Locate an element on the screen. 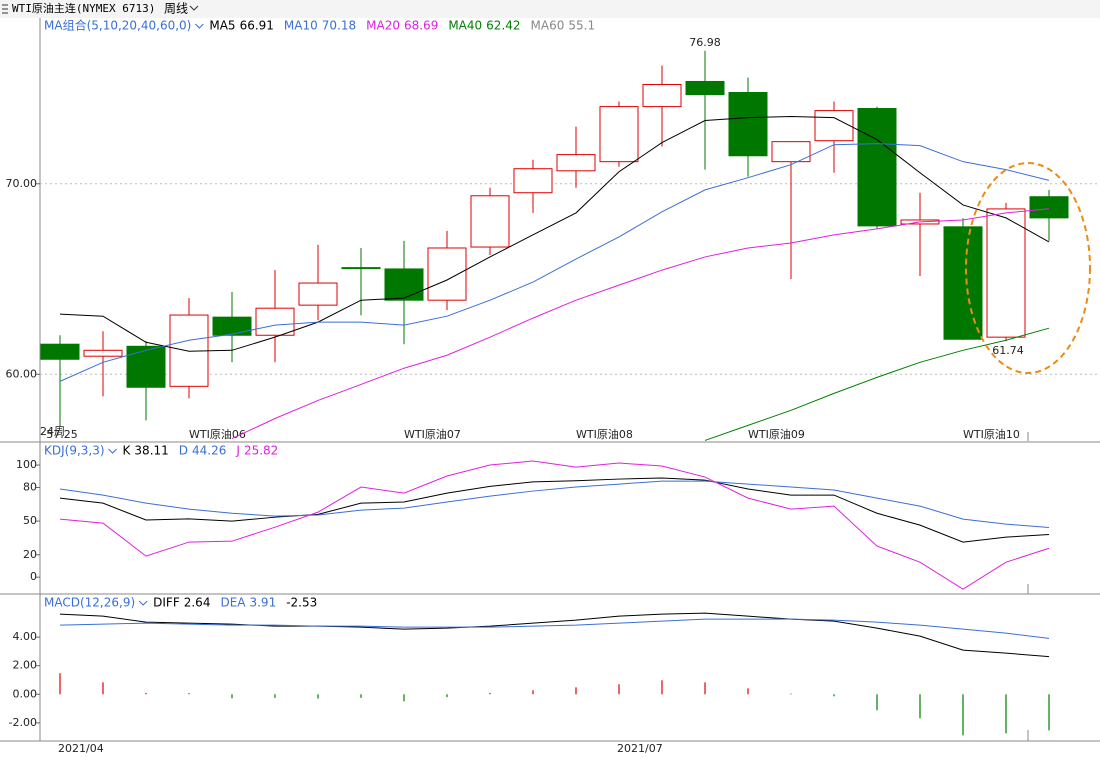 The image size is (1100, 758). highlight-ellipse is located at coordinates (1028, 268).